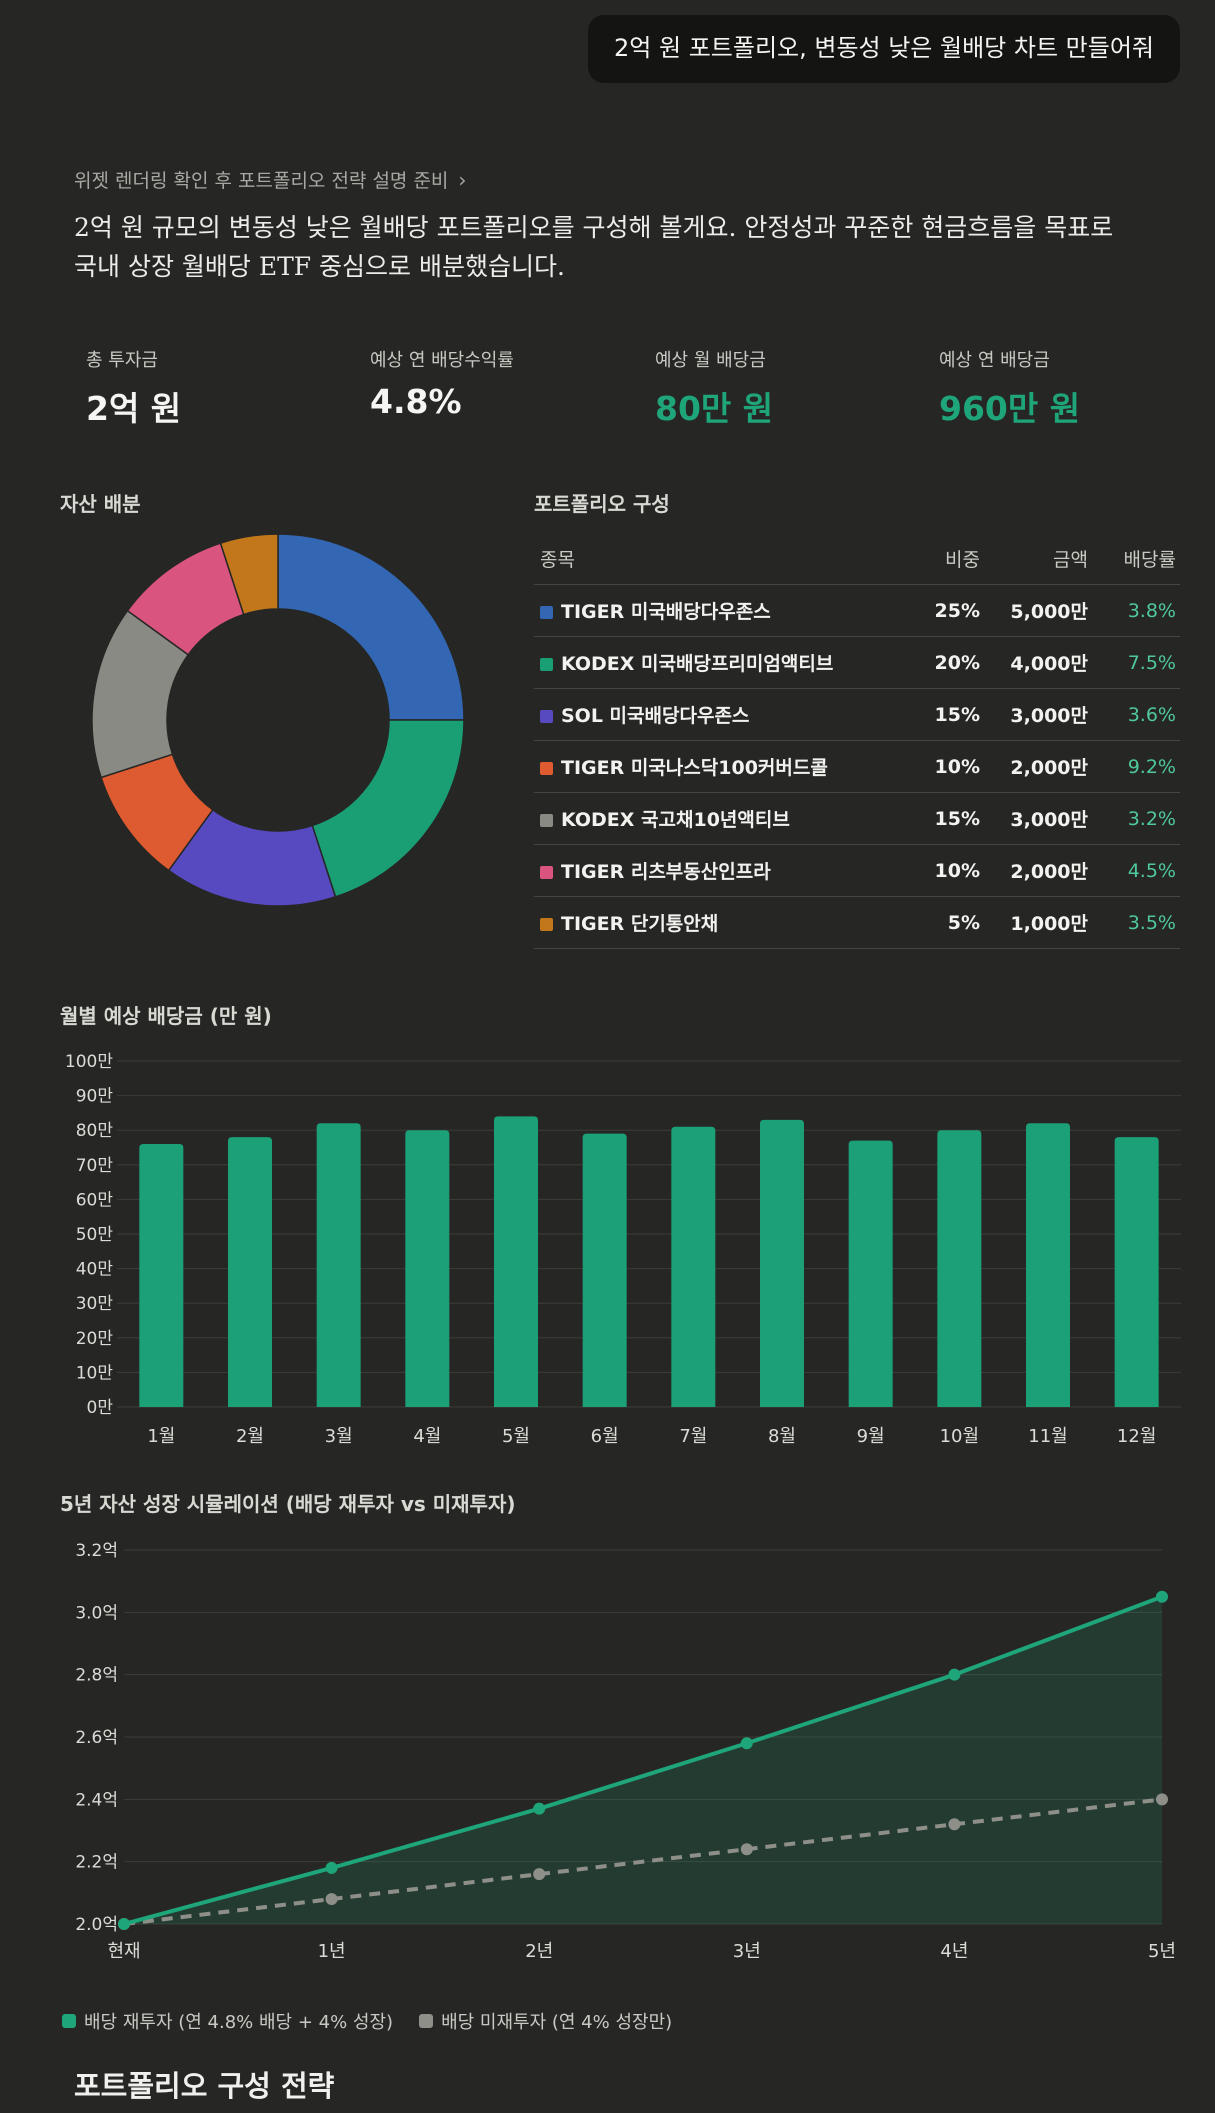 The image size is (1215, 2113). I want to click on y-tick-label: 2.6억, so click(96, 1738).